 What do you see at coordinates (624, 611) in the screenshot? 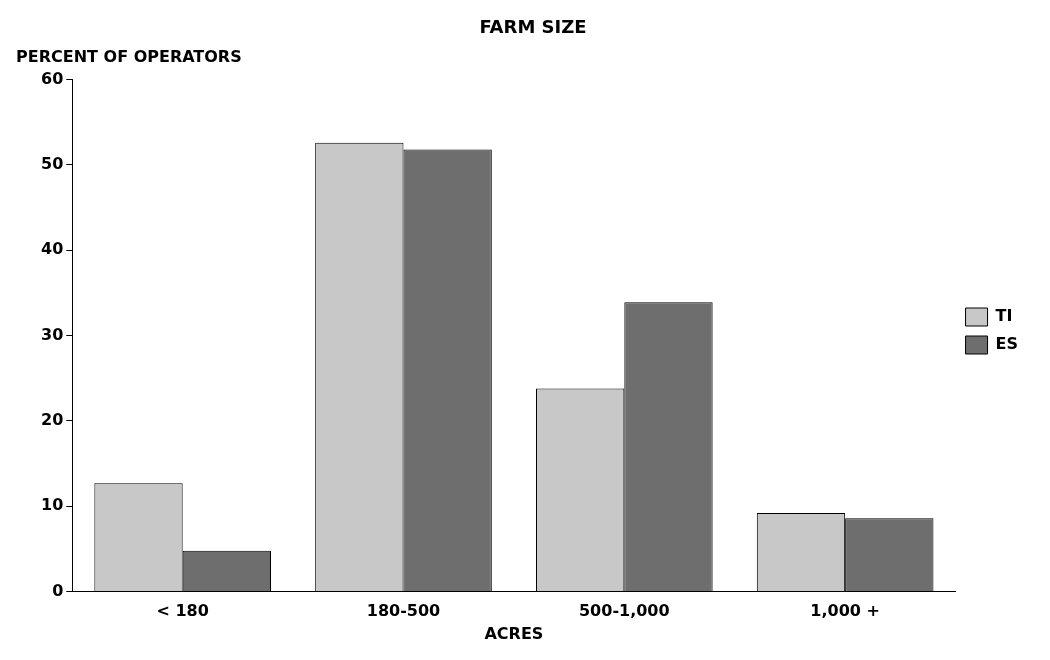
I see `x-tick-label: 500-1,000` at bounding box center [624, 611].